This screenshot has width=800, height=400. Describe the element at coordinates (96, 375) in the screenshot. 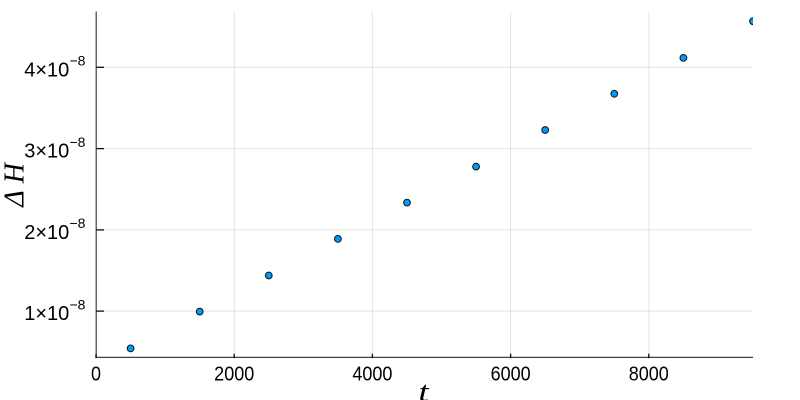

I see `svg-text: 0` at that location.